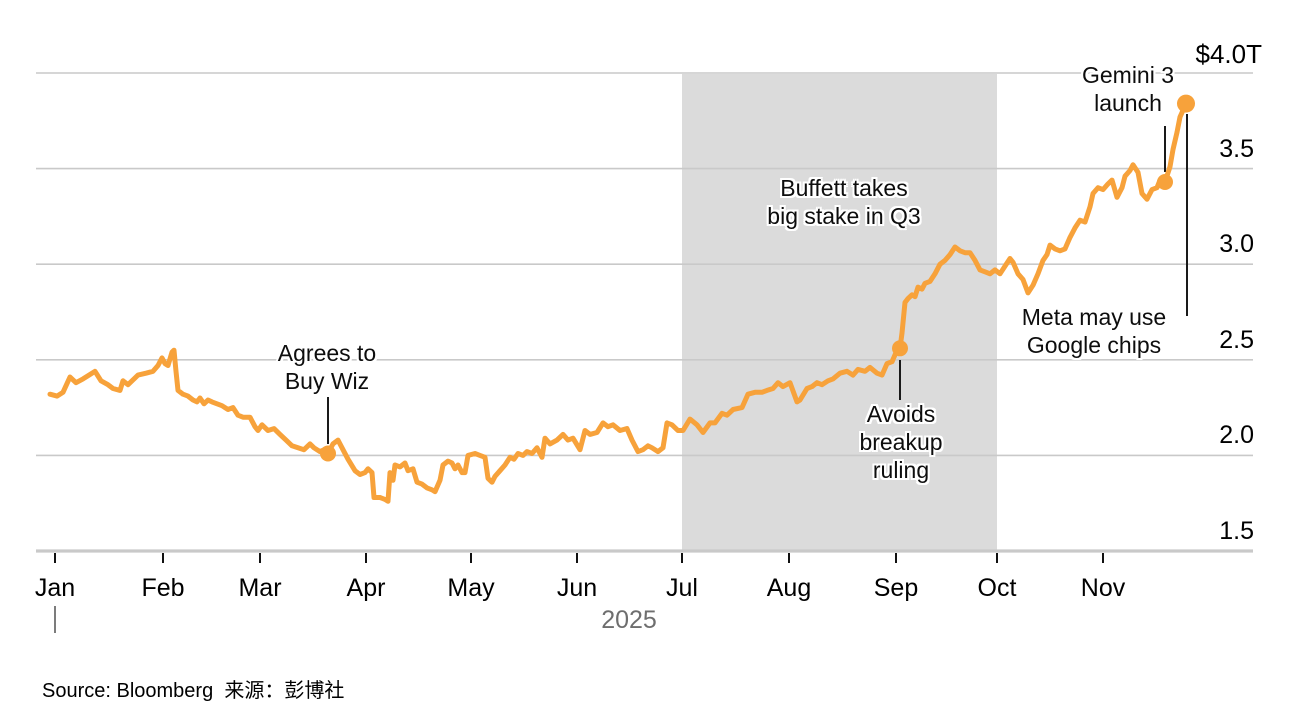  Describe the element at coordinates (1094, 345) in the screenshot. I see `annotation-text-meta-chips: Google chips` at that location.